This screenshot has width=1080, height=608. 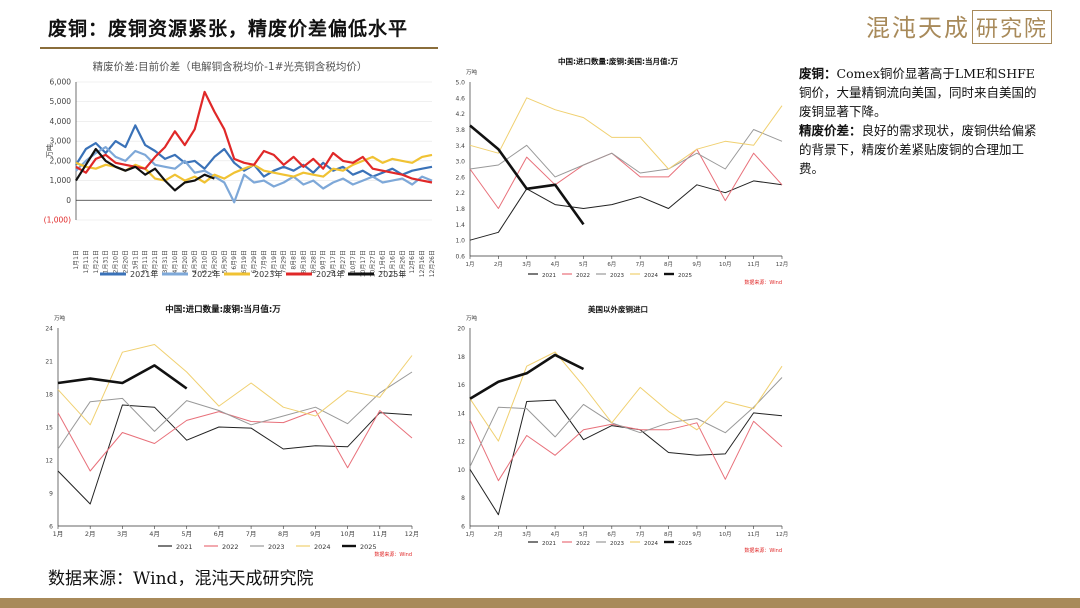 What do you see at coordinates (49, 329) in the screenshot?
I see `y-tick-label: 24` at bounding box center [49, 329].